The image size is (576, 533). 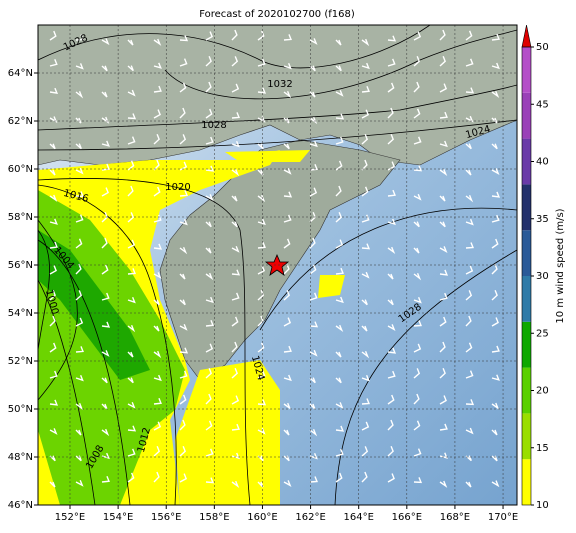 I want to click on y-tick-label: 62°N, so click(x=20, y=121).